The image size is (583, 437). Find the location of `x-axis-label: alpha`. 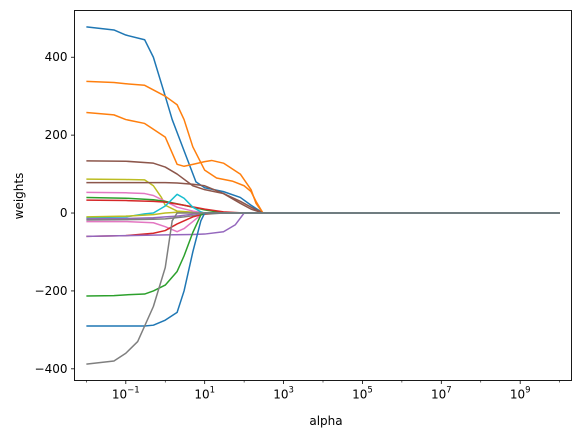

x-axis-label: alpha is located at coordinates (325, 421).